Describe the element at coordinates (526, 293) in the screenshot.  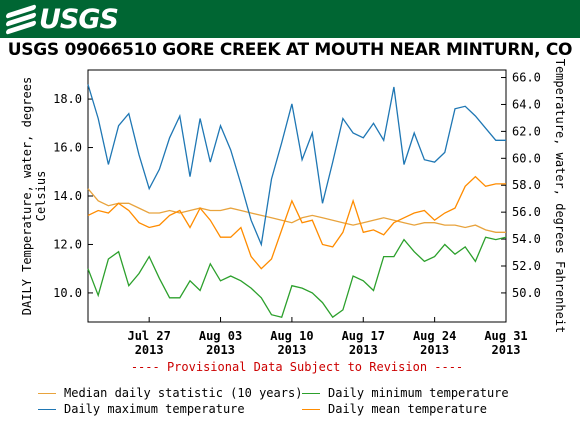
I see `right-tick-label: 50.0` at that location.